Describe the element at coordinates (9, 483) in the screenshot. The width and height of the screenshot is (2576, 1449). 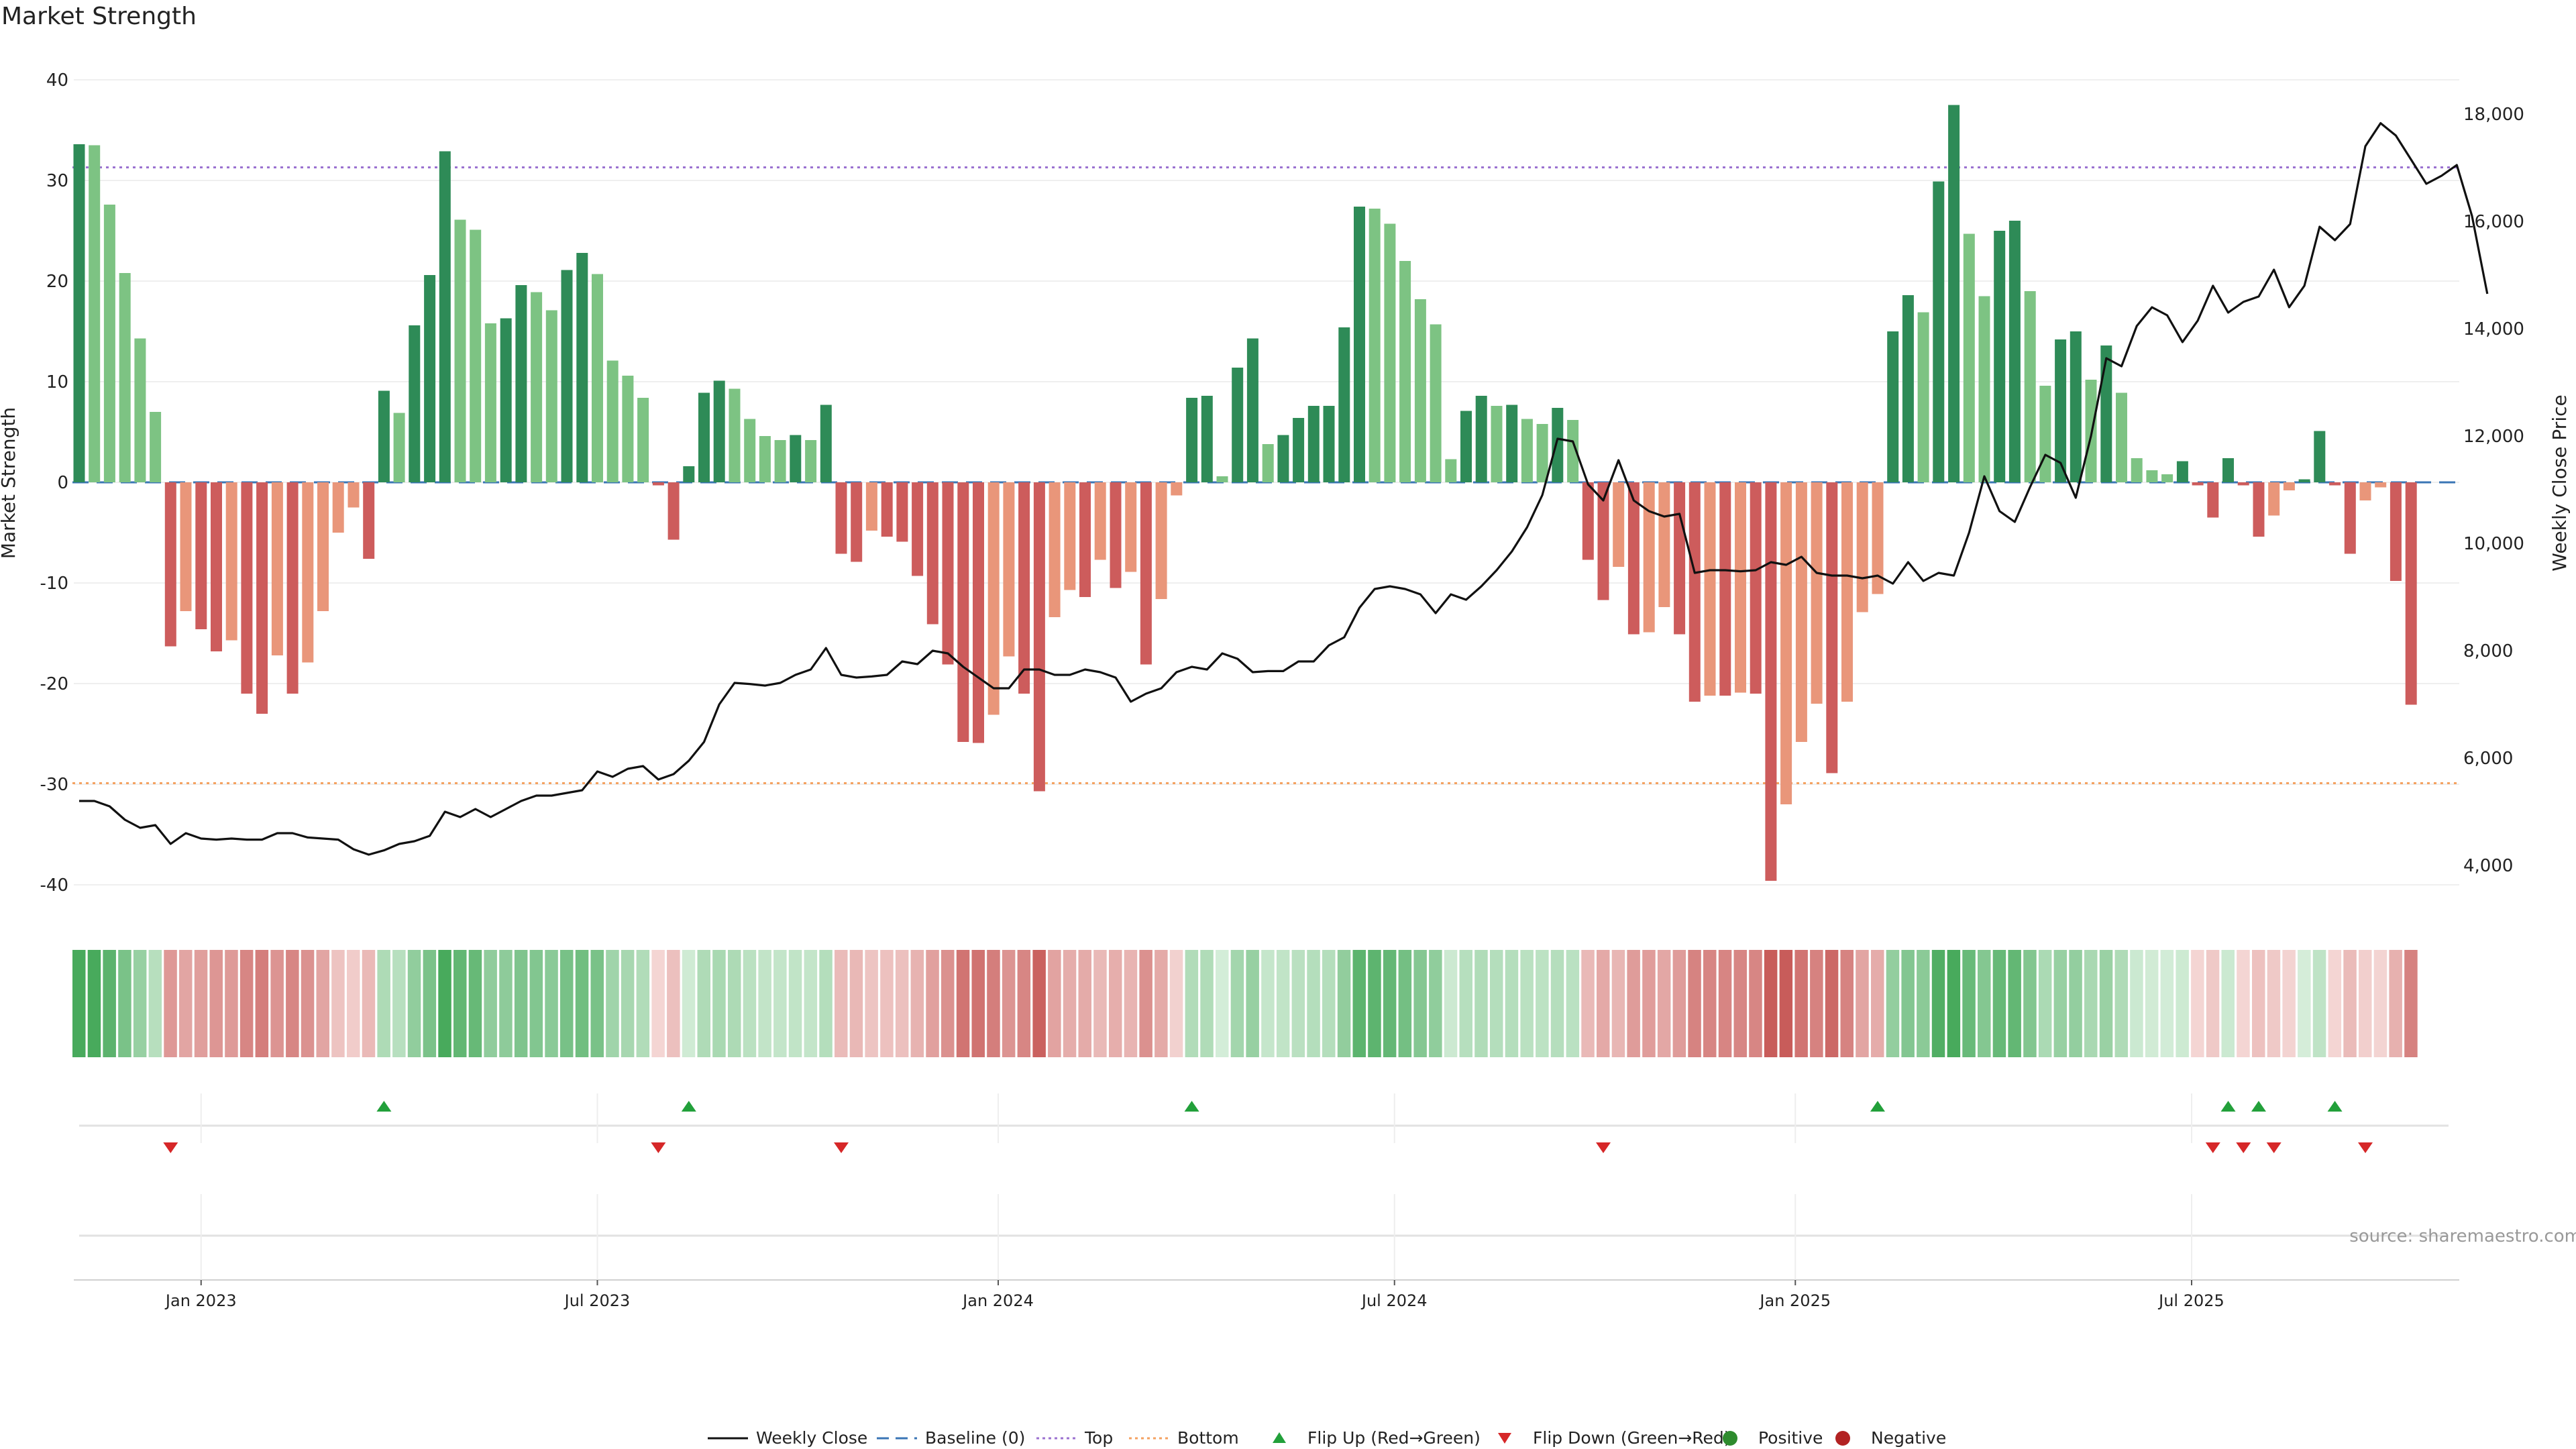
I see `y-axis-label: Market Strength` at that location.